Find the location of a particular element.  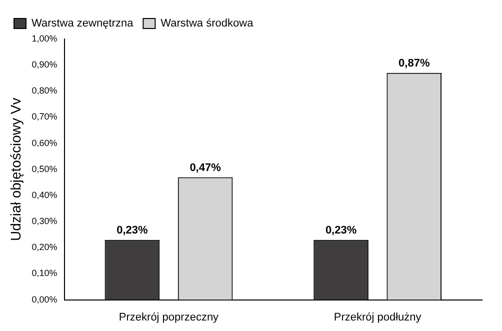

y-tick-label: 1,00% is located at coordinates (45, 38).